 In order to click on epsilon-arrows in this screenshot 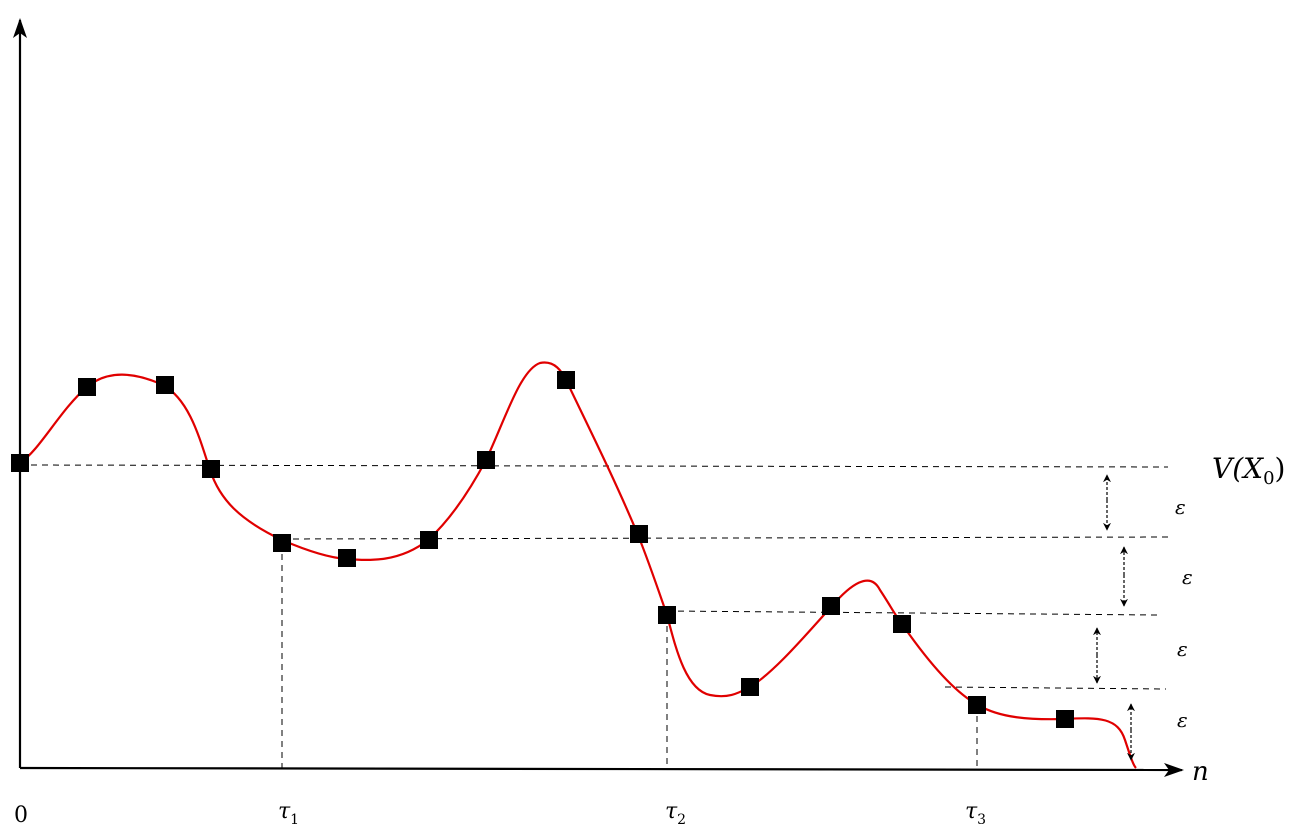, I will do `click(1114, 617)`.